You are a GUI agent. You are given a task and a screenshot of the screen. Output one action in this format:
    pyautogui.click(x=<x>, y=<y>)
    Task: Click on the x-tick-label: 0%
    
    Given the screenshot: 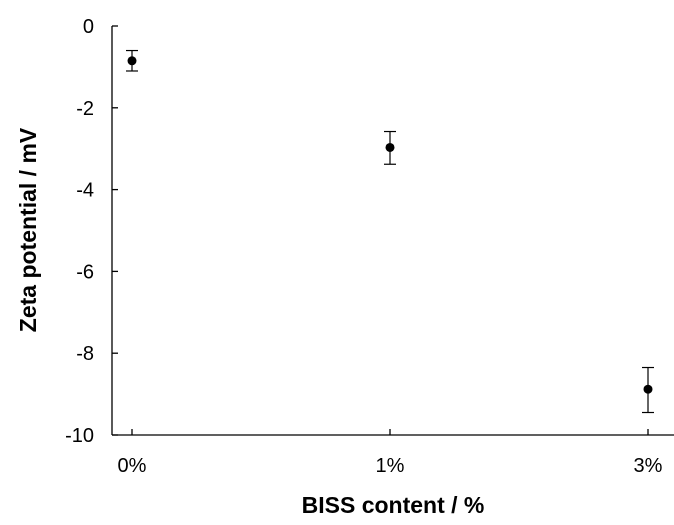 What is the action you would take?
    pyautogui.click(x=132, y=466)
    